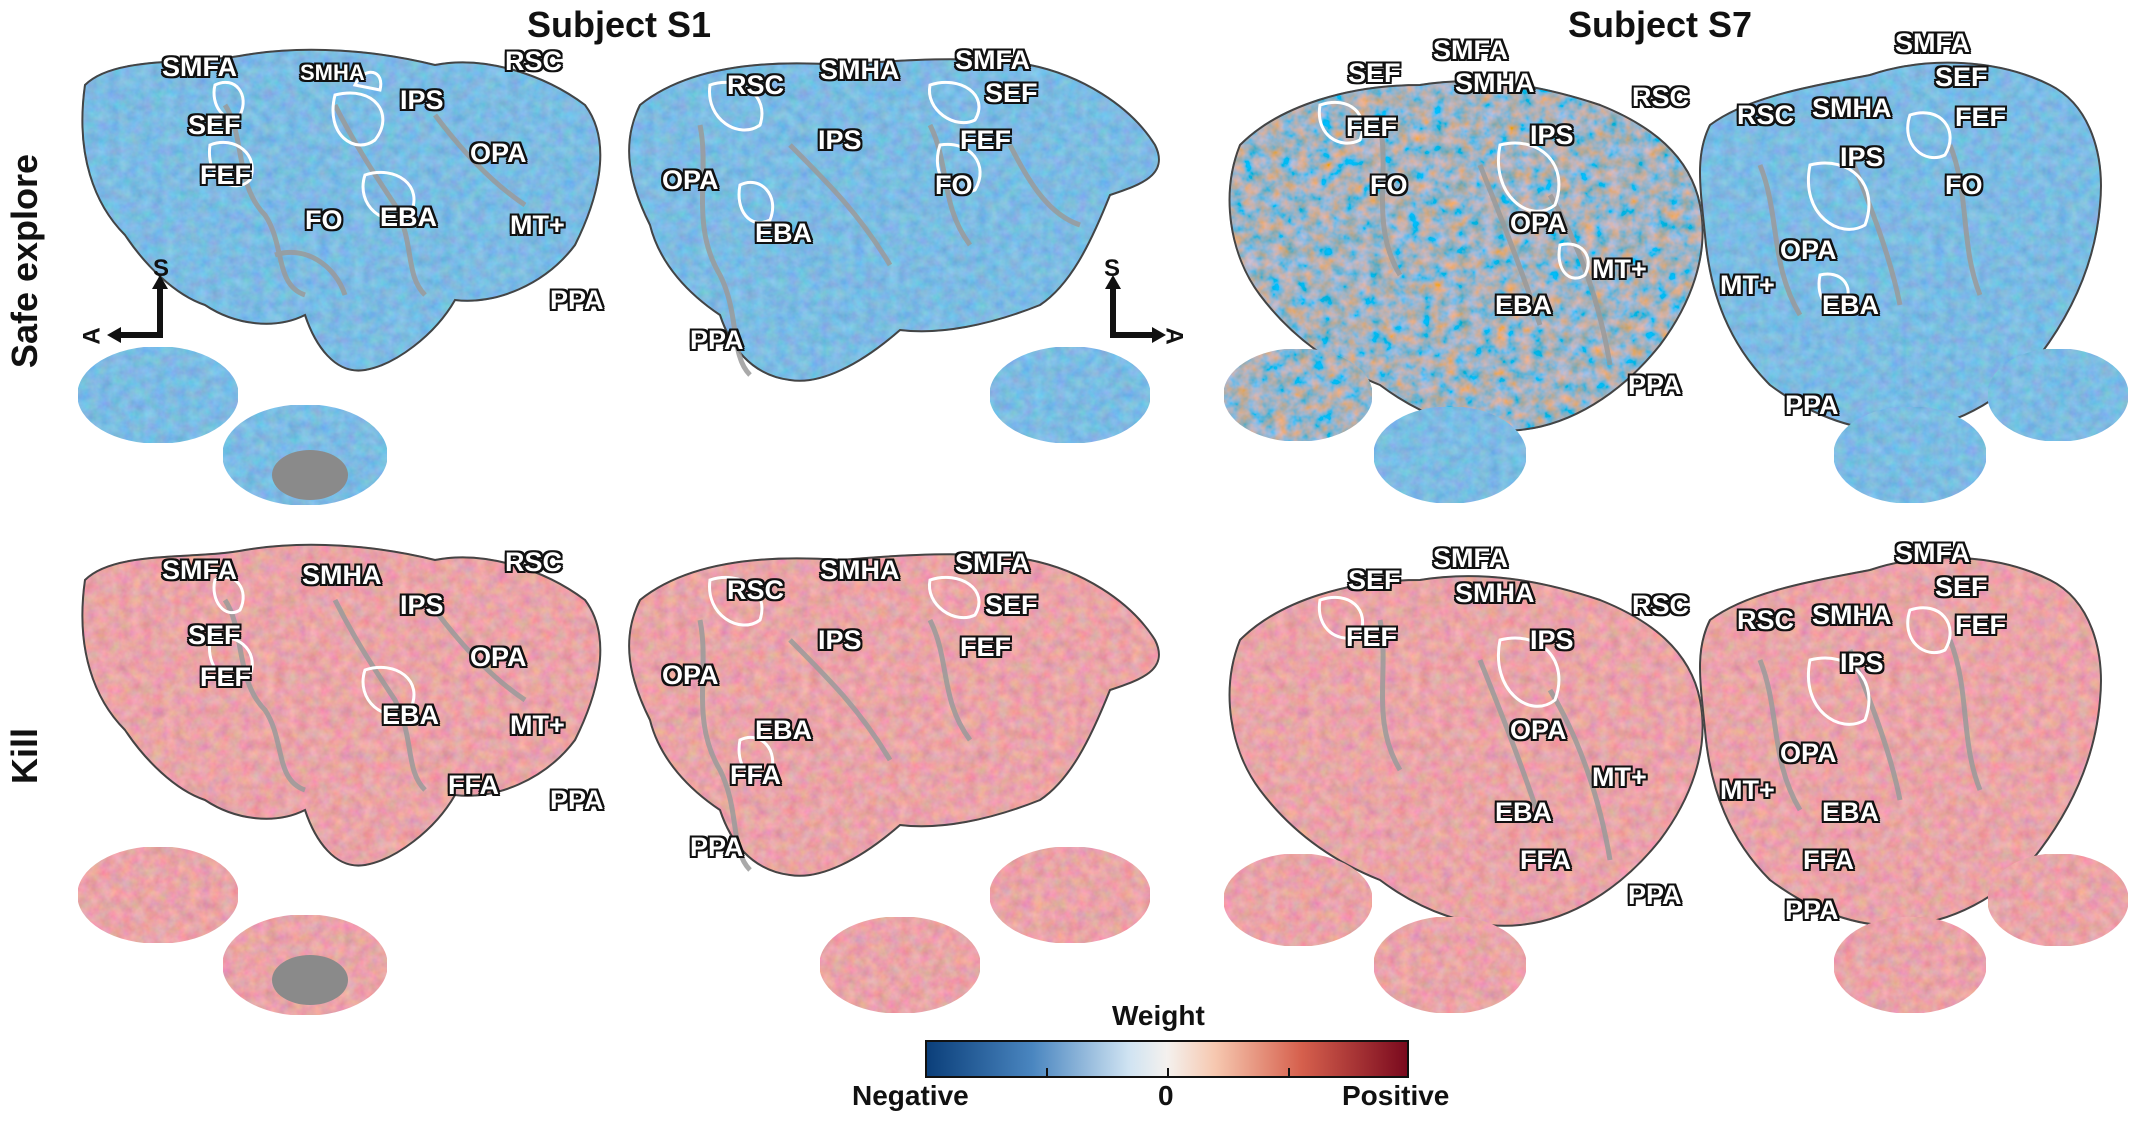 The height and width of the screenshot is (1125, 2132). I want to click on row-label-safe-explore: Safe explore, so click(24, 261).